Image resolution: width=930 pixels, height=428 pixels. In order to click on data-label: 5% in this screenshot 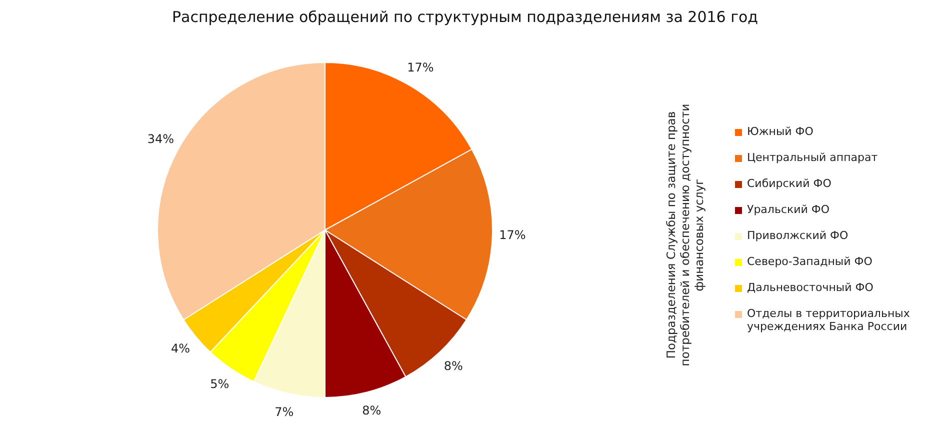, I will do `click(220, 384)`.